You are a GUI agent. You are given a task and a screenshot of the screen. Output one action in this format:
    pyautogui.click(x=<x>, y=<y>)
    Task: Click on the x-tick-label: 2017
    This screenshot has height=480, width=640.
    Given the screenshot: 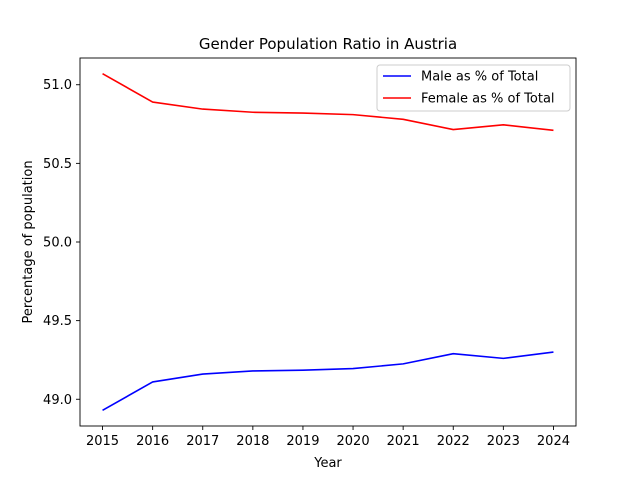 What is the action you would take?
    pyautogui.click(x=202, y=441)
    